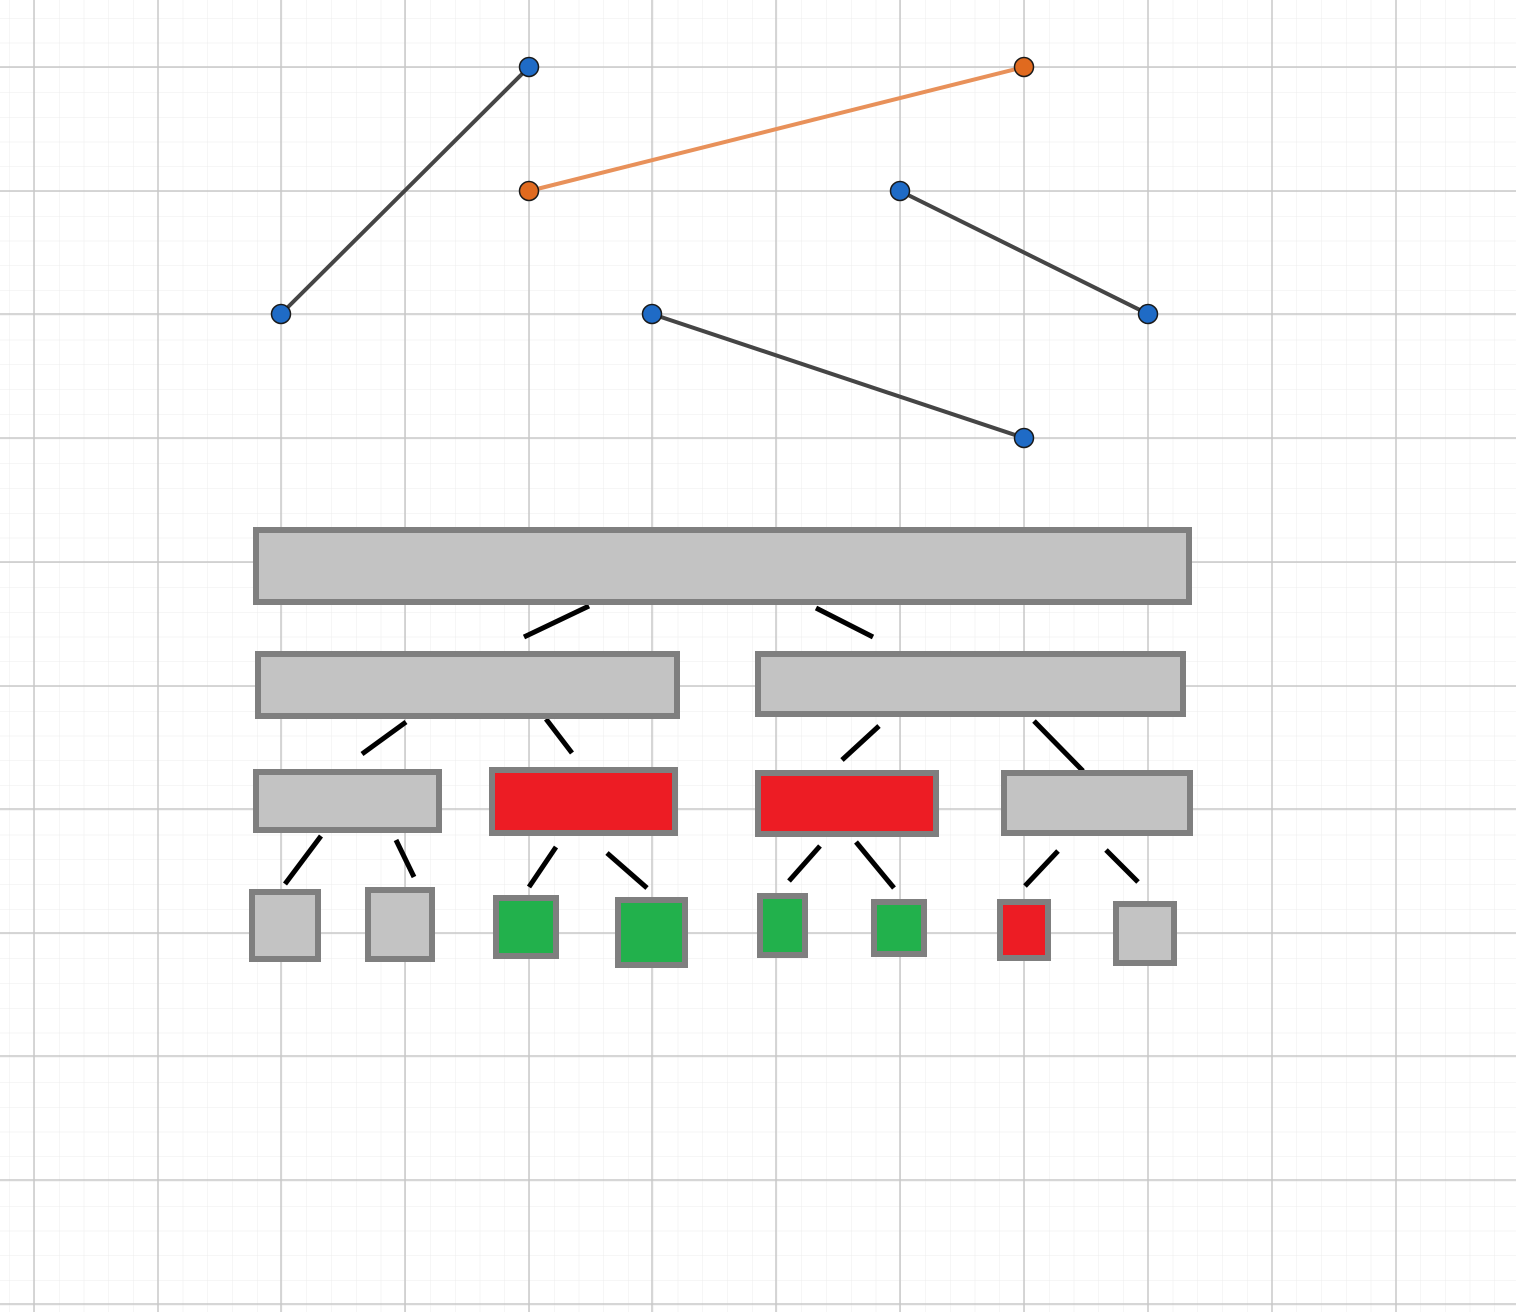 The image size is (1516, 1312). What do you see at coordinates (838, 376) in the screenshot?
I see `segment-4-line` at bounding box center [838, 376].